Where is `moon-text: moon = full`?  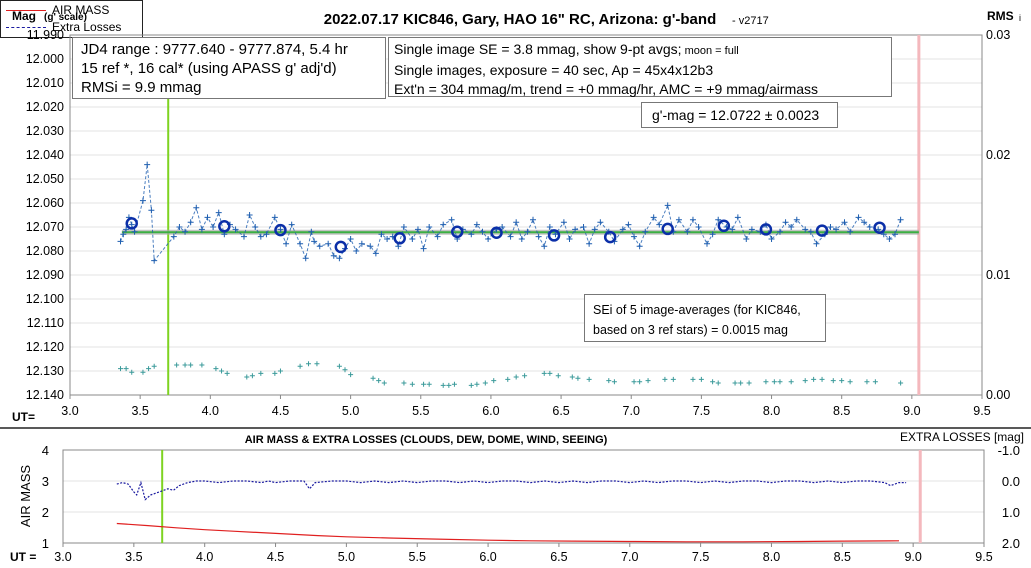 moon-text: moon = full is located at coordinates (710, 51).